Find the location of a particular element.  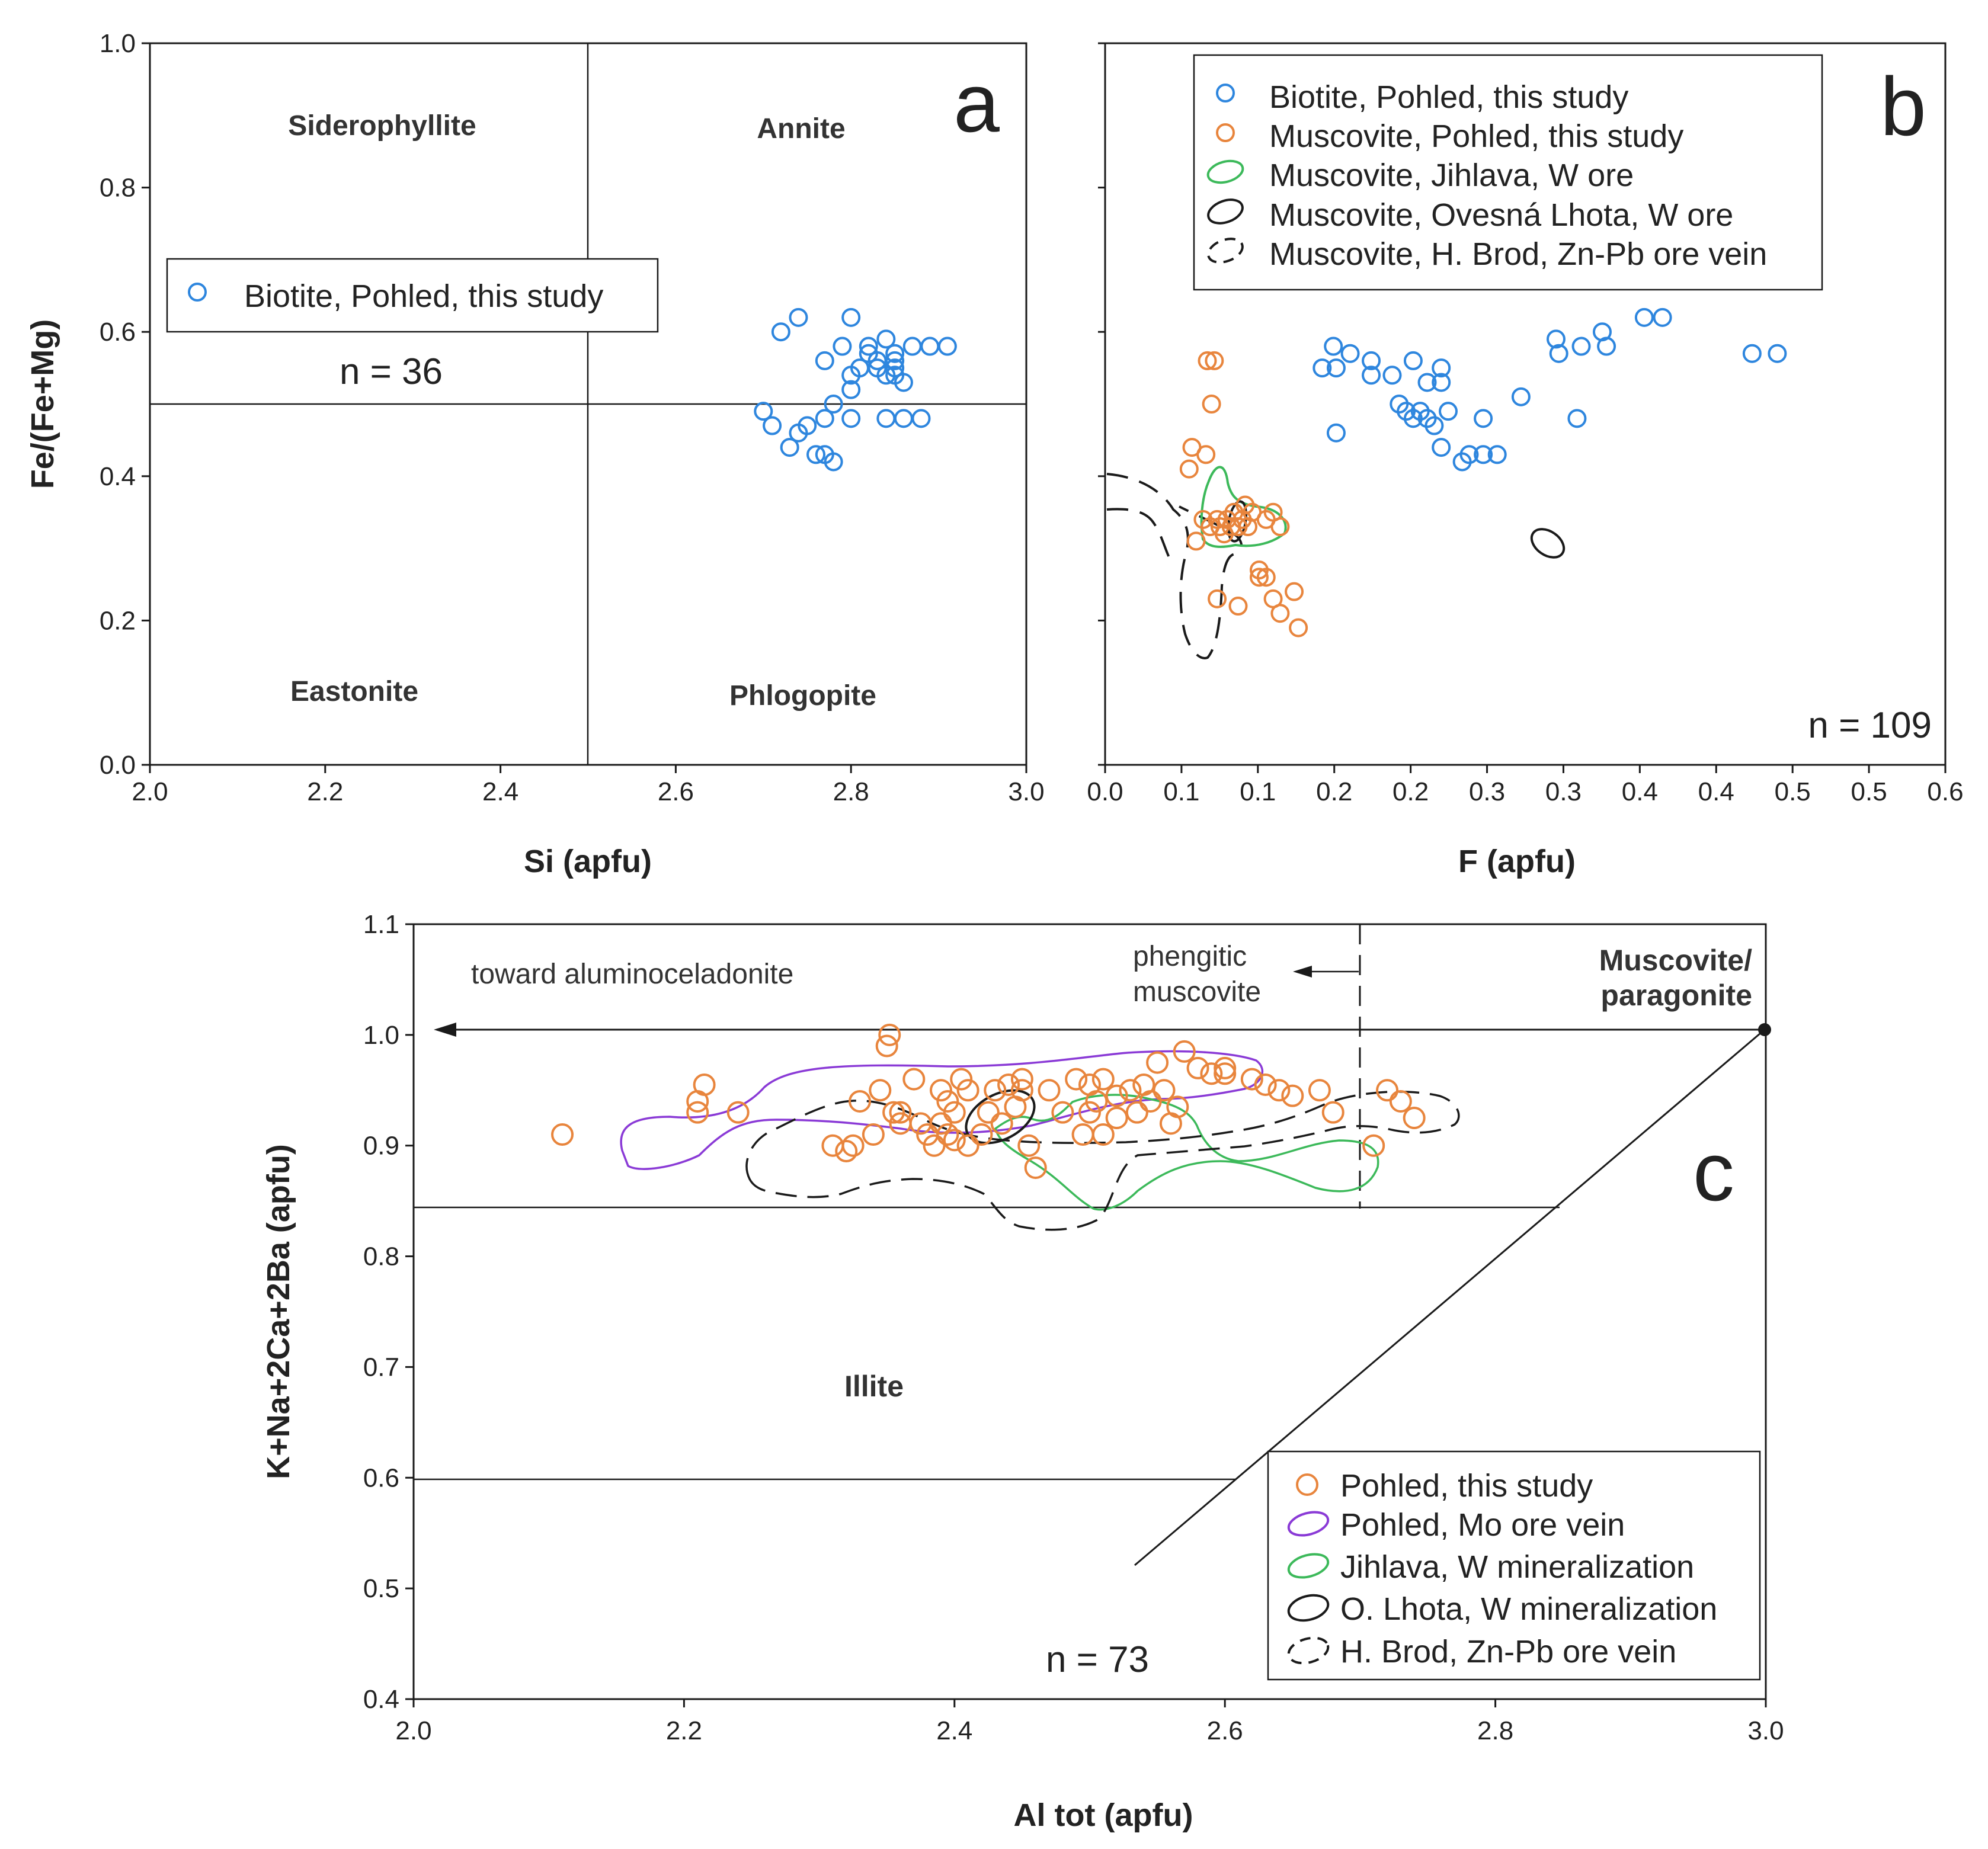

panel-b-n-count: n = 109 is located at coordinates (1870, 725).